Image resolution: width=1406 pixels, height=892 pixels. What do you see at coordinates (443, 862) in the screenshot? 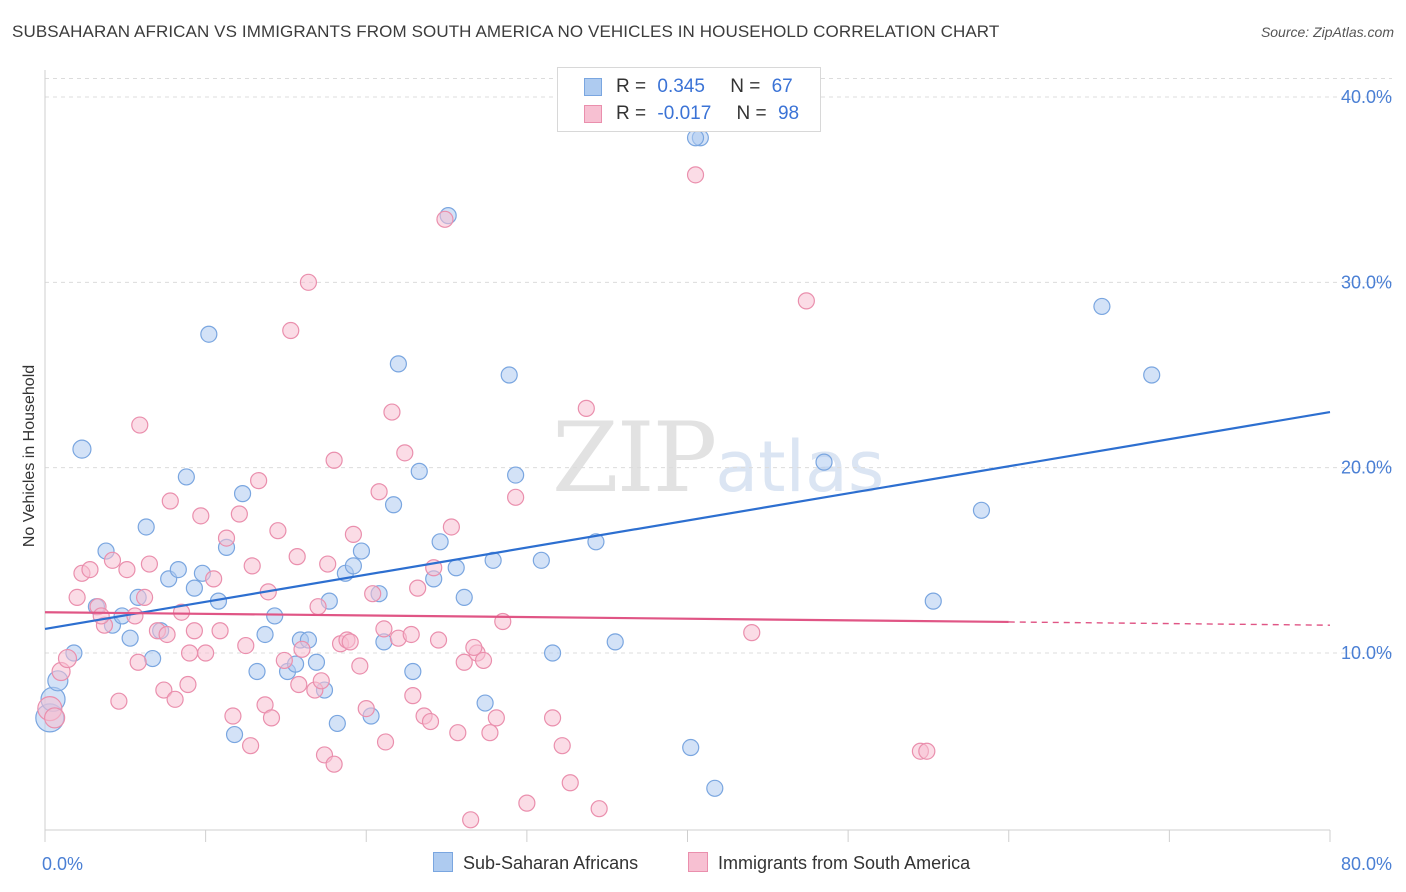
I see `bottom-legend-swatch-blue` at bounding box center [443, 862].